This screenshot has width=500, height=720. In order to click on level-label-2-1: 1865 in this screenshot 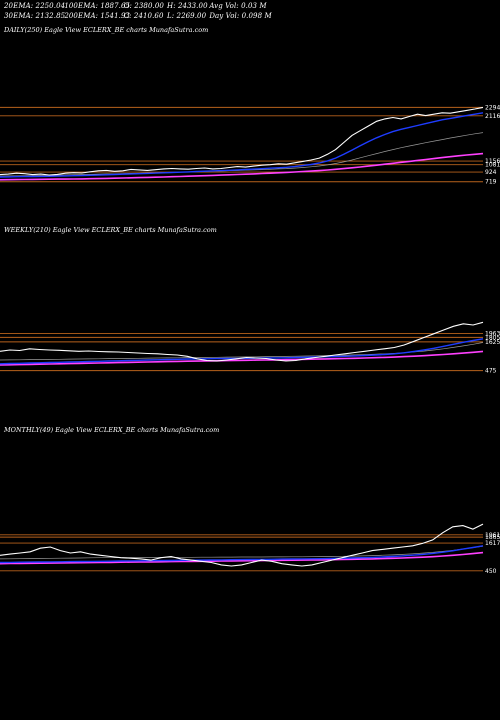, I will do `click(492, 537)`.